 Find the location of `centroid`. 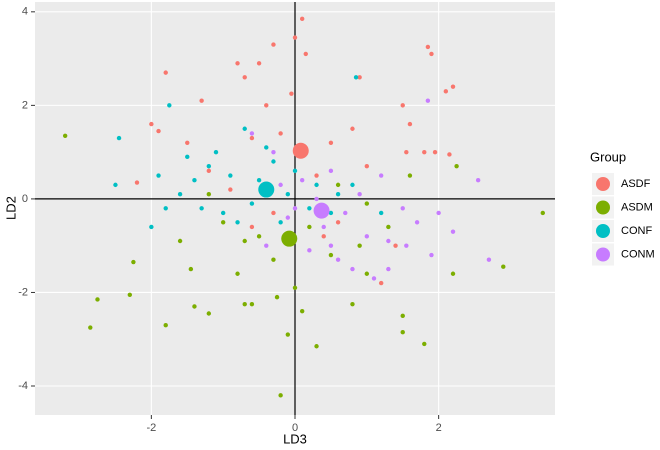

centroid is located at coordinates (289, 238).